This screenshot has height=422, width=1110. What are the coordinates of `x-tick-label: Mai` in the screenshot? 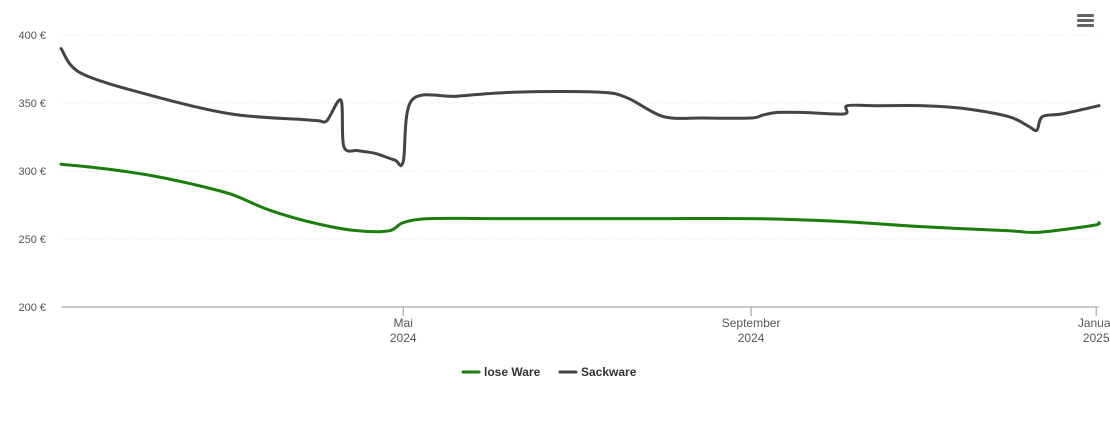 It's located at (403, 323).